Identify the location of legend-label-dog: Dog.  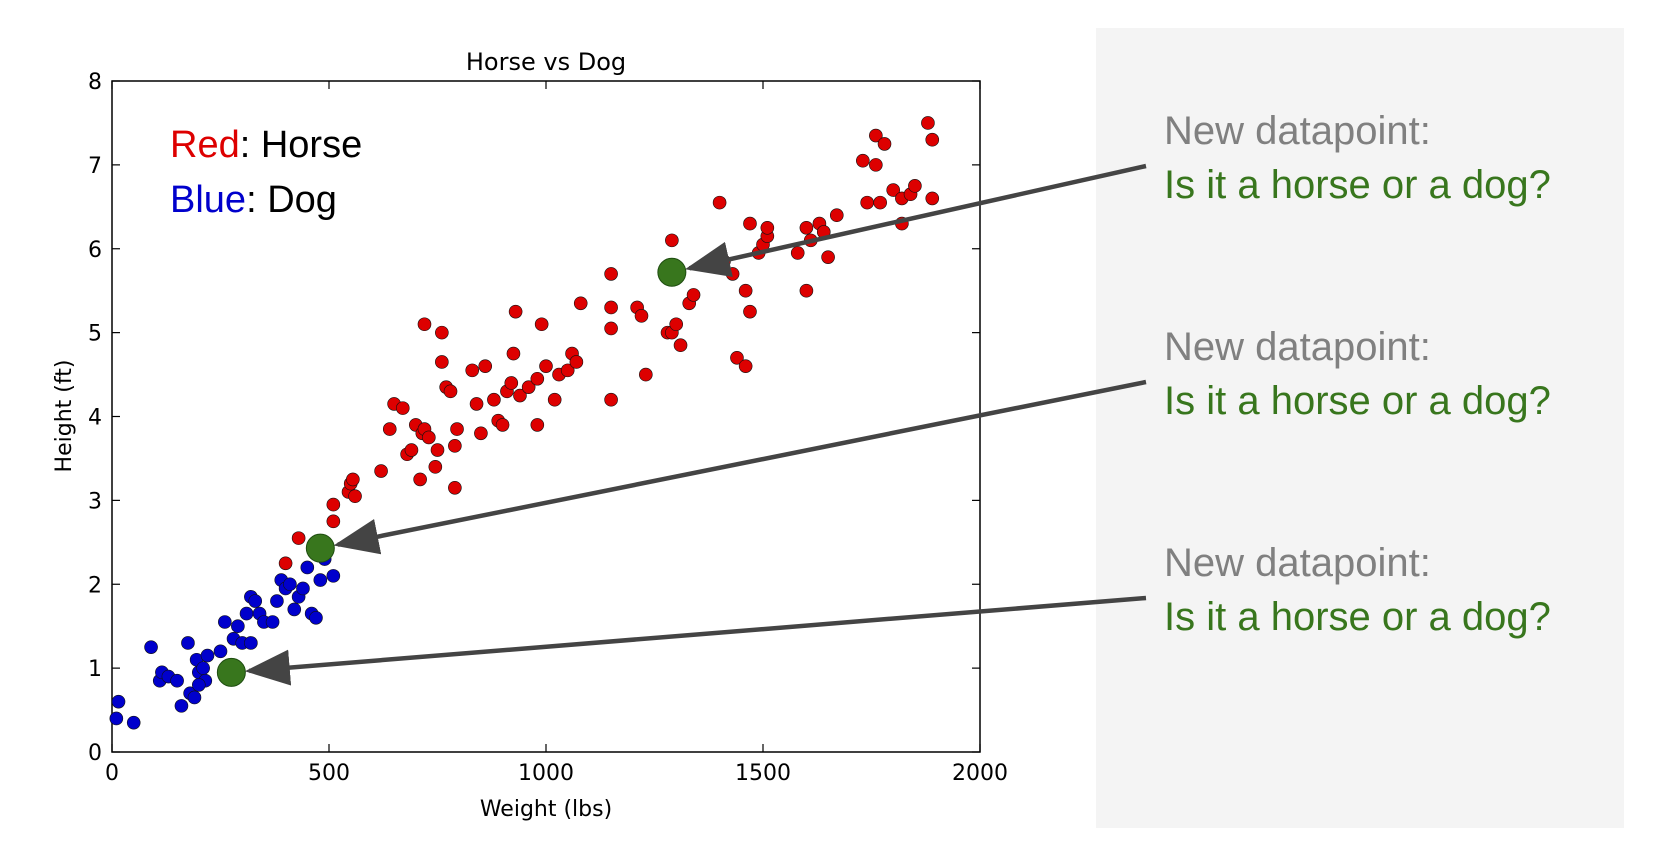
(302, 200).